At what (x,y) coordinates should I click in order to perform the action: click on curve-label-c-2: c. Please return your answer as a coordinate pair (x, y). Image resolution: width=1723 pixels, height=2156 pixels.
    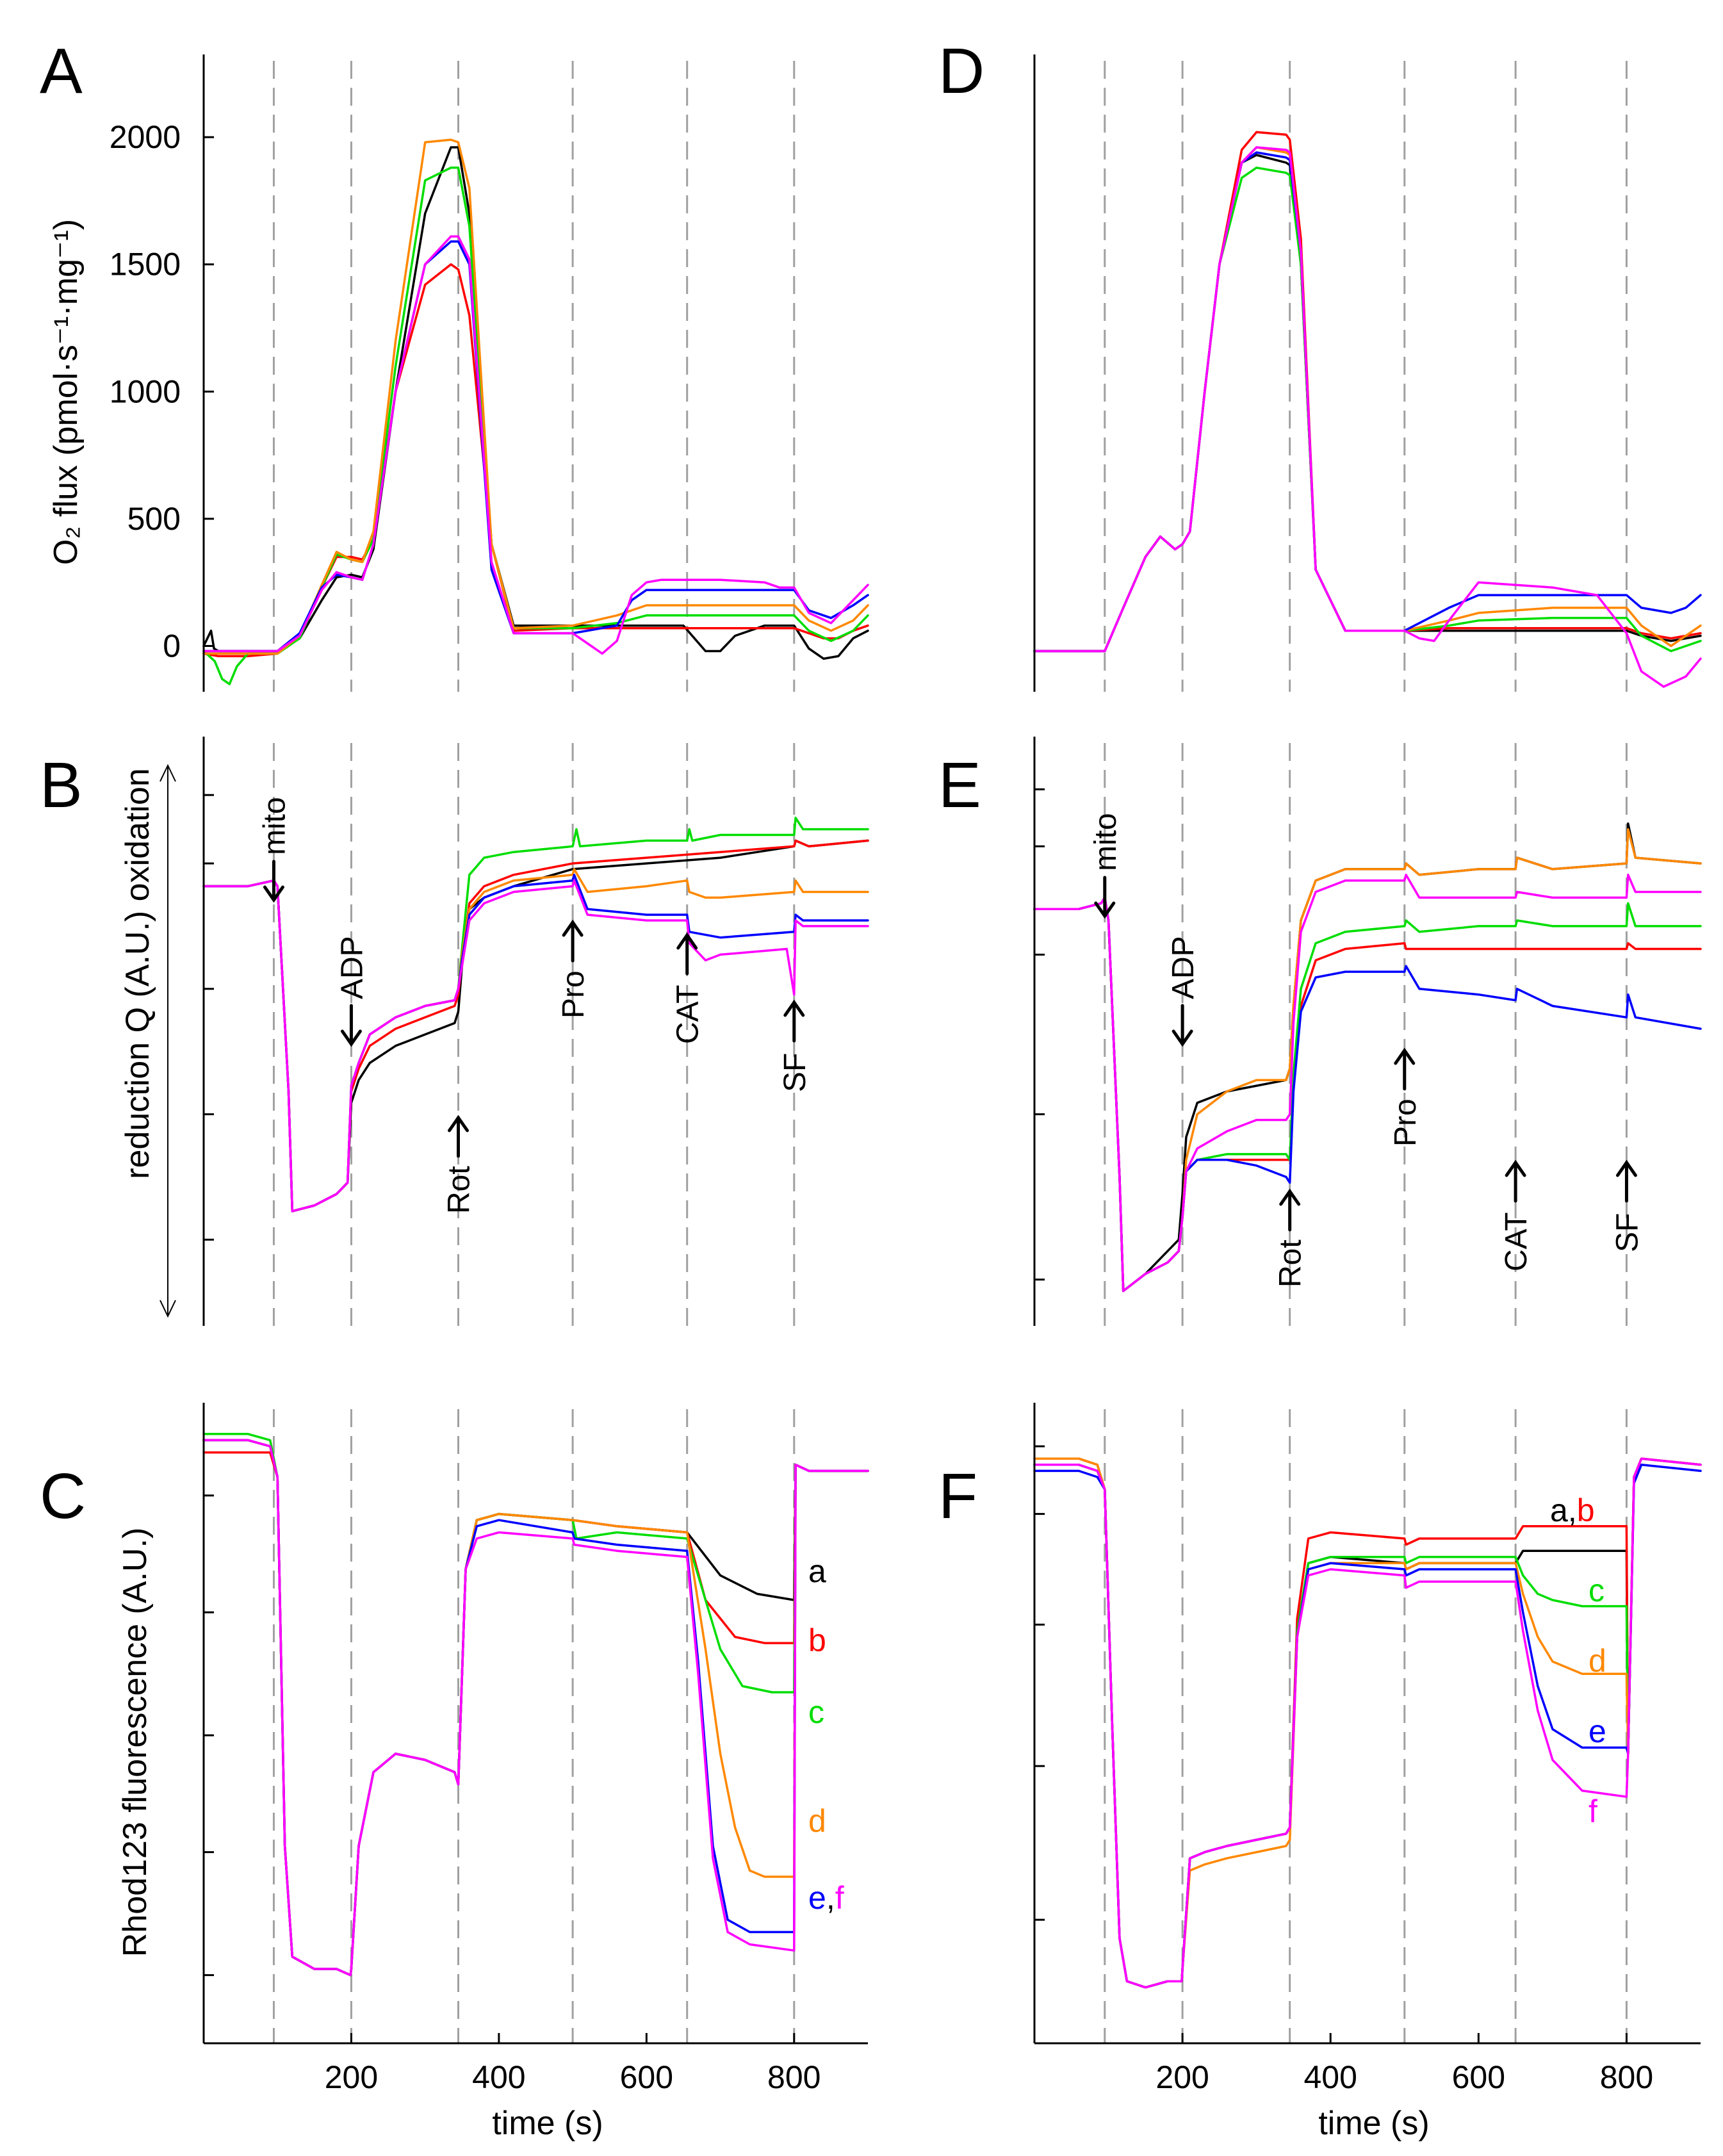
    Looking at the image, I should click on (816, 1712).